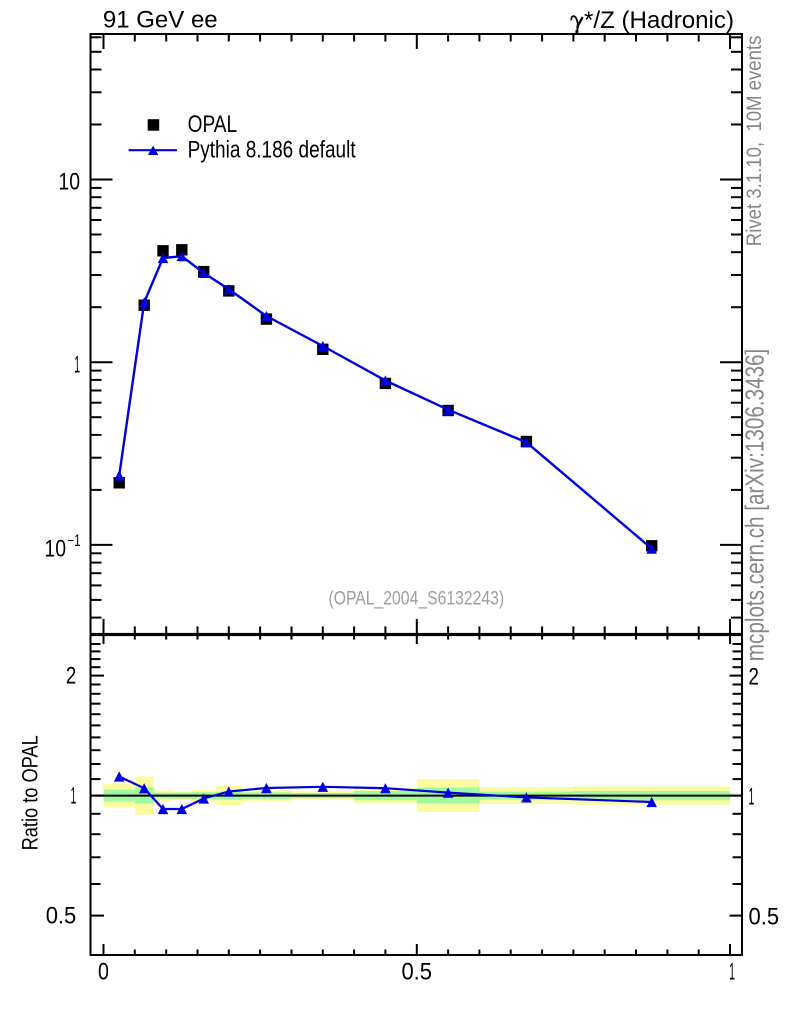  Describe the element at coordinates (30, 792) in the screenshot. I see `svg-text: Ratio to OPAL` at that location.